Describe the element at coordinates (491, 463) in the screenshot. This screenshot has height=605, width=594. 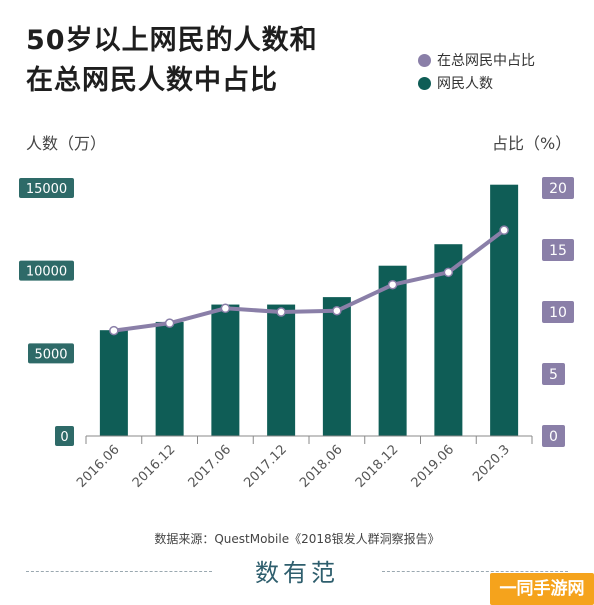
I see `x-tick-label: 2020.3` at that location.